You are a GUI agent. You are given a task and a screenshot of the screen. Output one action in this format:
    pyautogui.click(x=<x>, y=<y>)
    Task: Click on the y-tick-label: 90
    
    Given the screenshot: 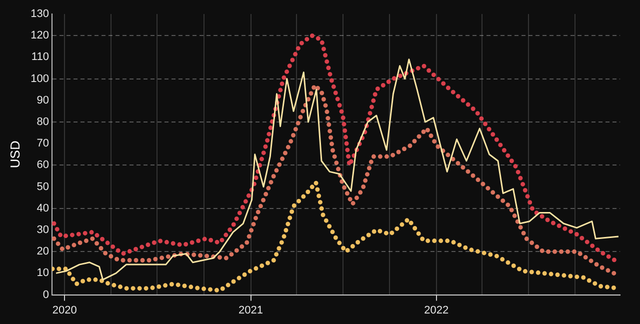 What is the action you would take?
    pyautogui.click(x=42, y=100)
    